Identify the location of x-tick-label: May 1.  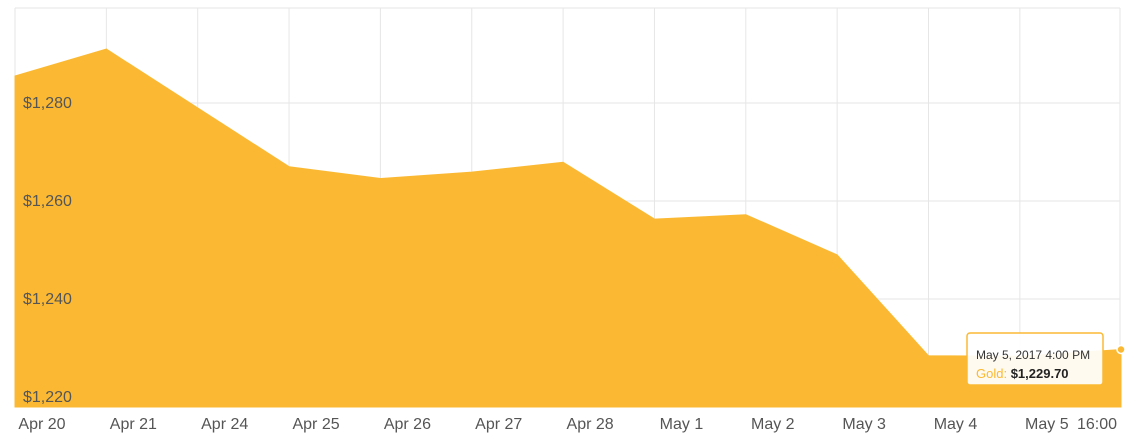
(682, 424).